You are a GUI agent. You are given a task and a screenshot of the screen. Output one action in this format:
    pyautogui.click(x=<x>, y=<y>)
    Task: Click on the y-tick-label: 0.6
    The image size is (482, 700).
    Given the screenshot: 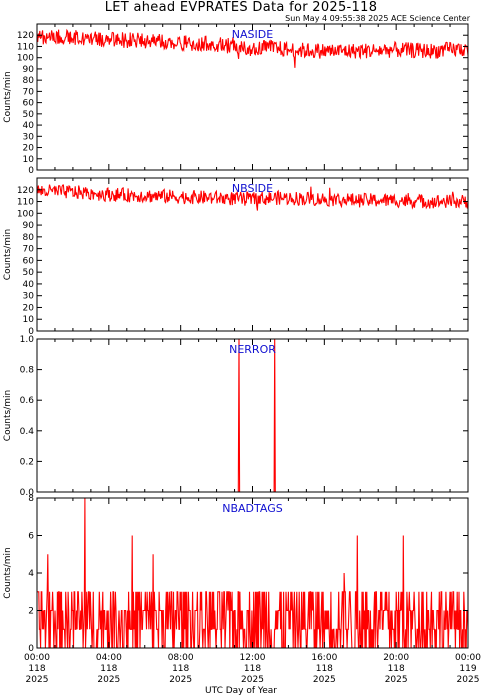 What is the action you would take?
    pyautogui.click(x=27, y=401)
    